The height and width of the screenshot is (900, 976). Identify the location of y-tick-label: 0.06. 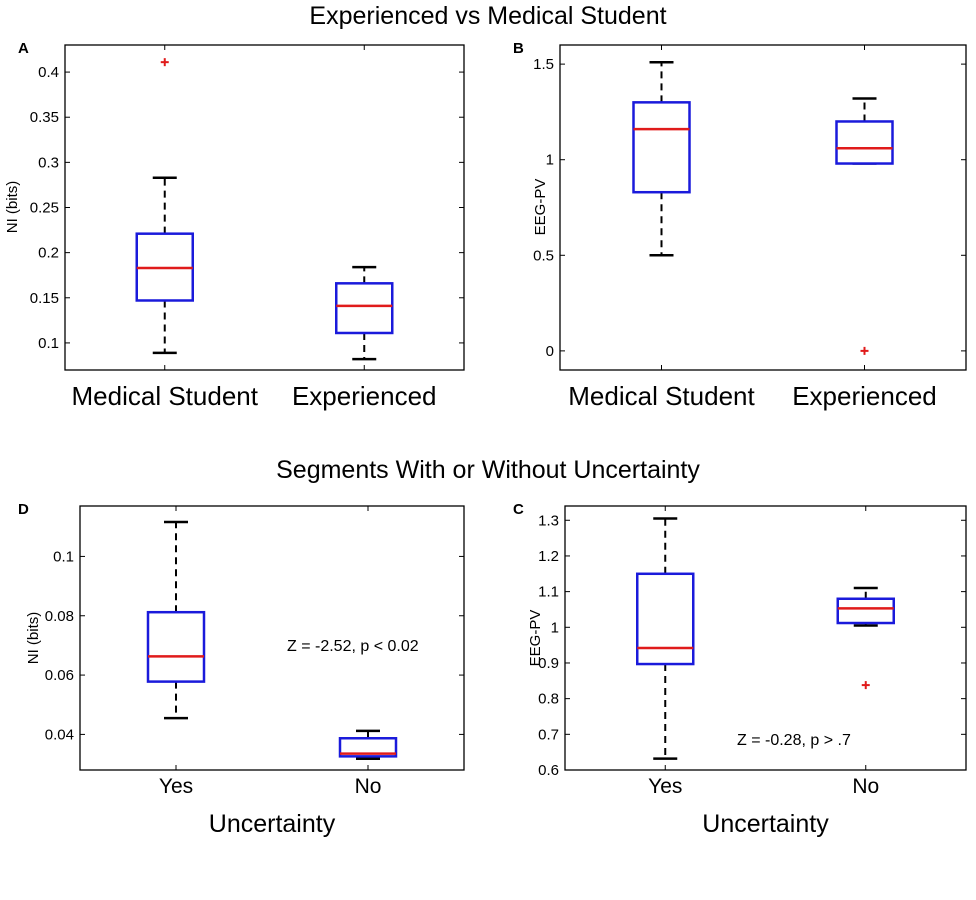
(59, 675).